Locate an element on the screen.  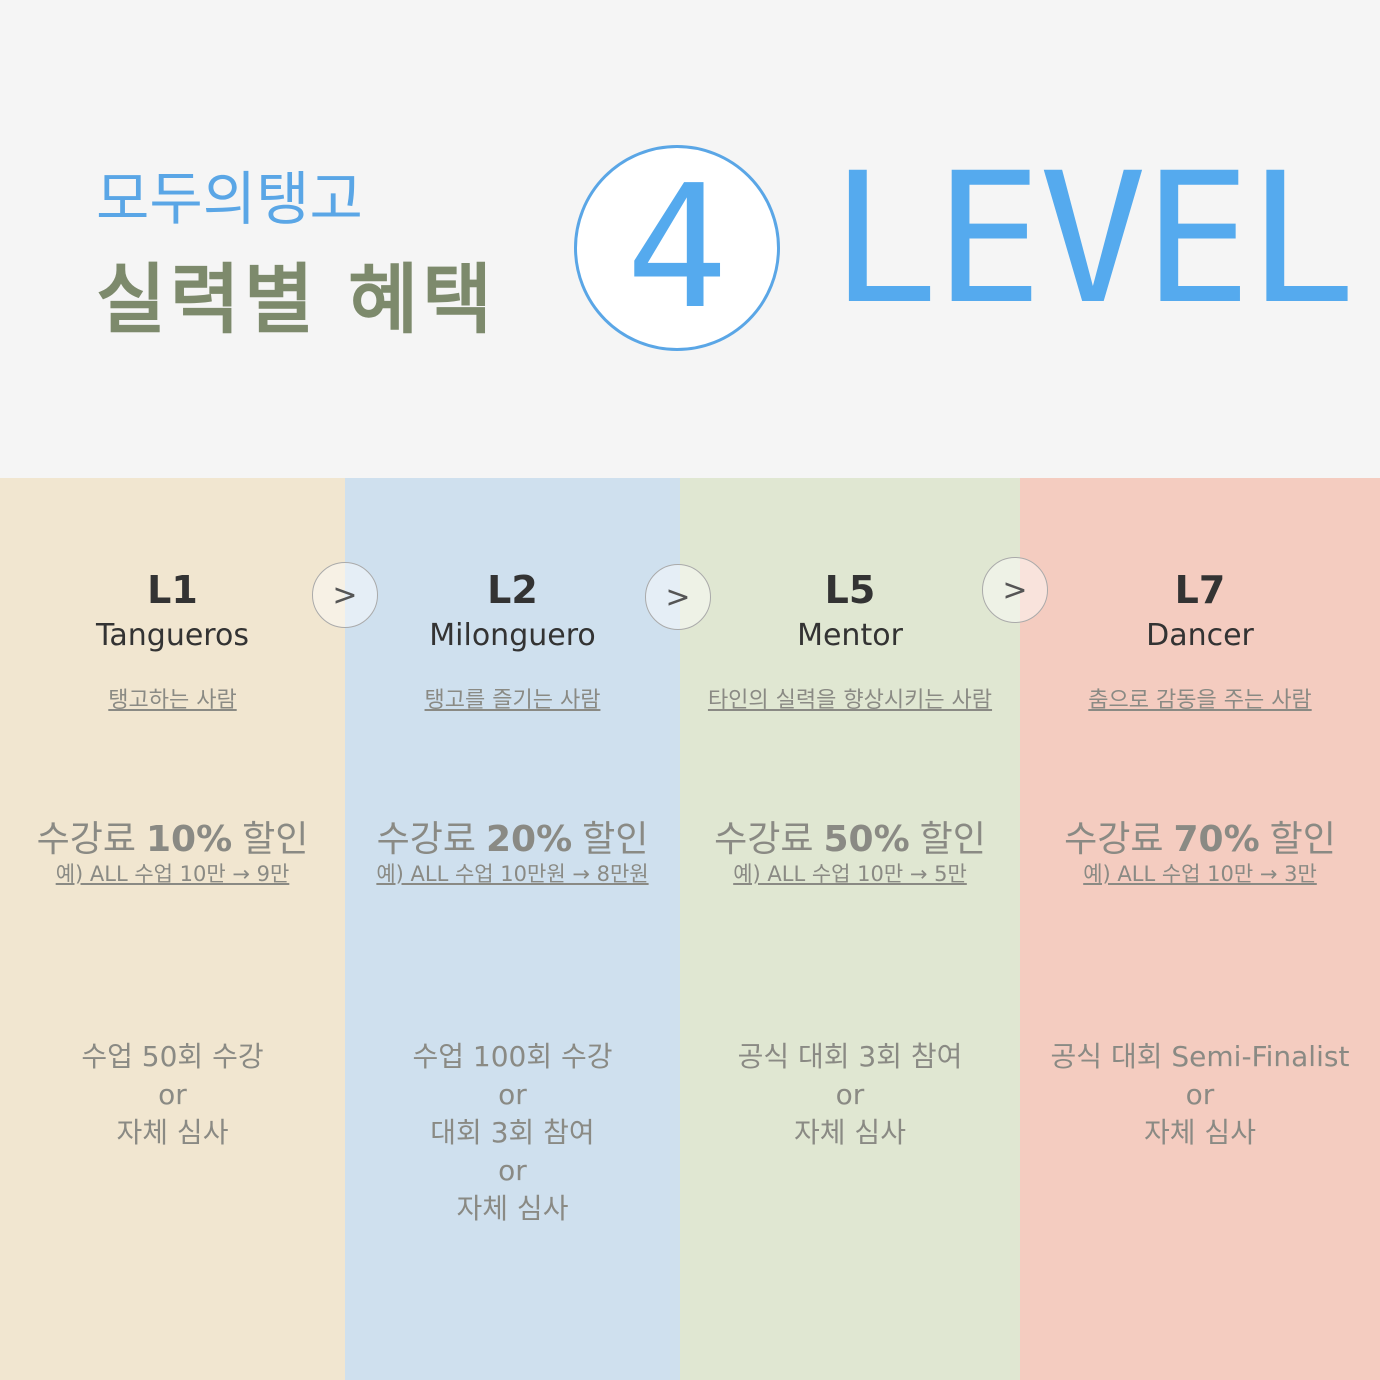
requirements: 수업 100회 수강 or 대회 3회 참여 or 자체 심사 is located at coordinates (512, 1133).